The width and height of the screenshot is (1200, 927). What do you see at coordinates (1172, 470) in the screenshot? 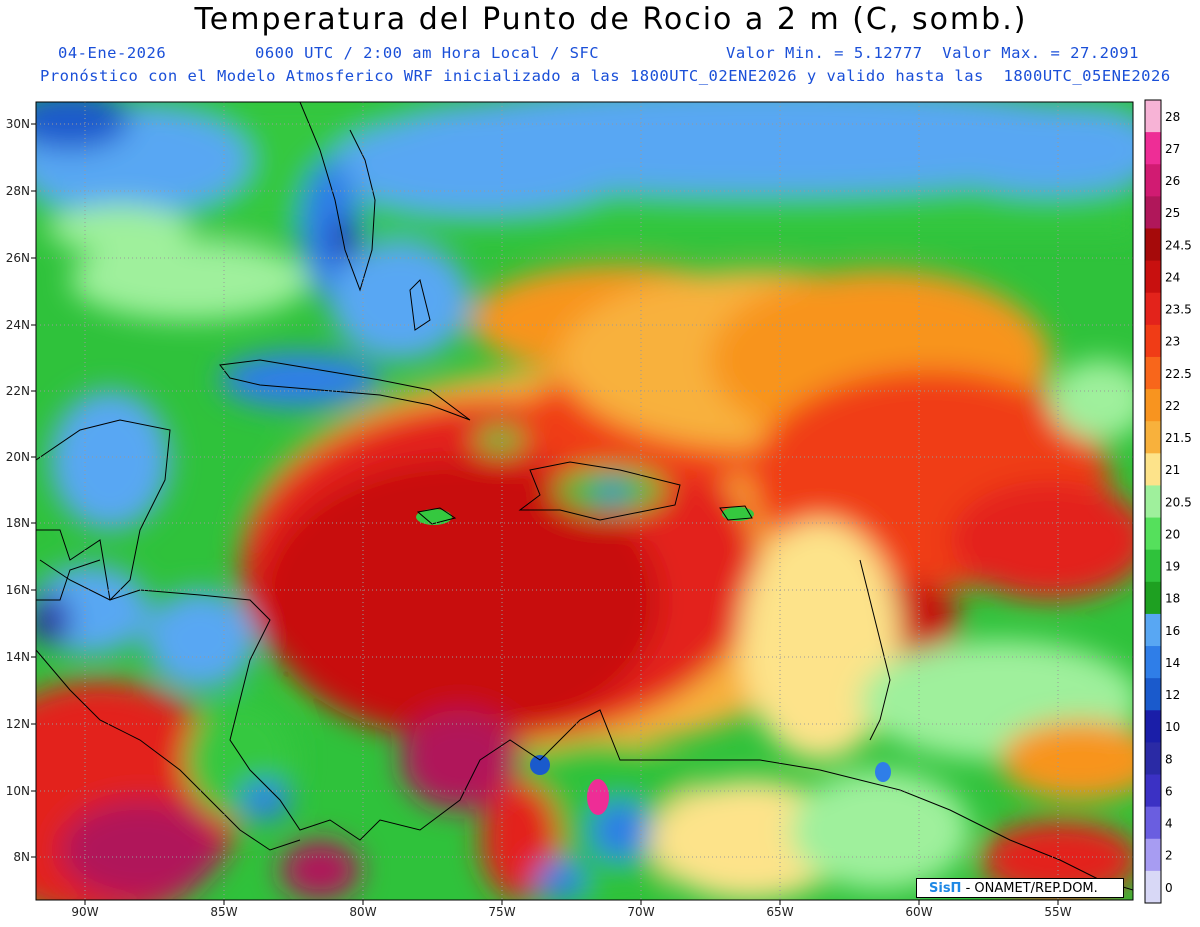
I see `colorbar-label: 21` at bounding box center [1172, 470].